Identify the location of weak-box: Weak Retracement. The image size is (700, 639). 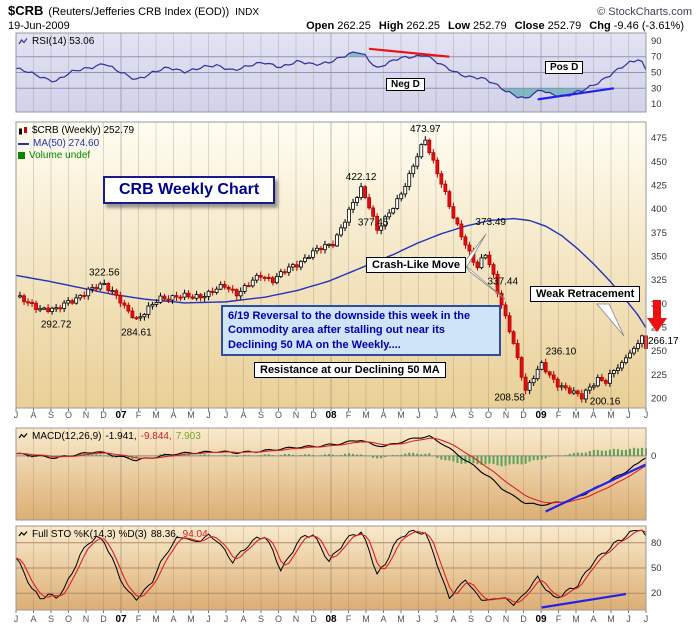
(585, 294).